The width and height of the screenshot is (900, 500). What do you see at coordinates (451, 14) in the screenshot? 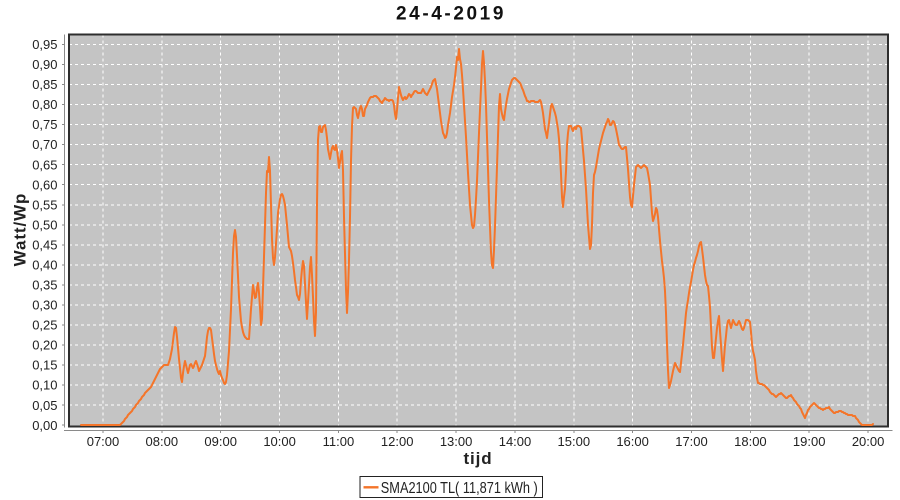
I see `svg-text: 24-4-2019` at bounding box center [451, 14].